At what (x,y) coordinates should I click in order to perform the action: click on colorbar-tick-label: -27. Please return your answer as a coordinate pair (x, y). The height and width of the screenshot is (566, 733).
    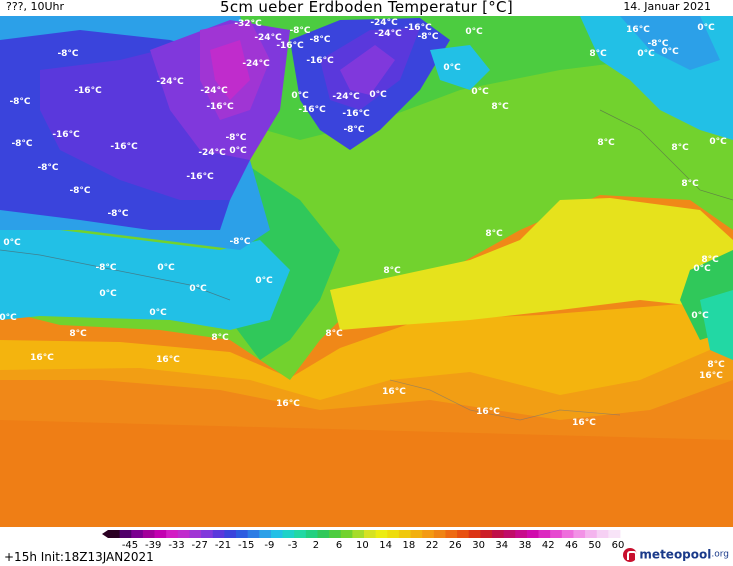
    Looking at the image, I should click on (200, 544).